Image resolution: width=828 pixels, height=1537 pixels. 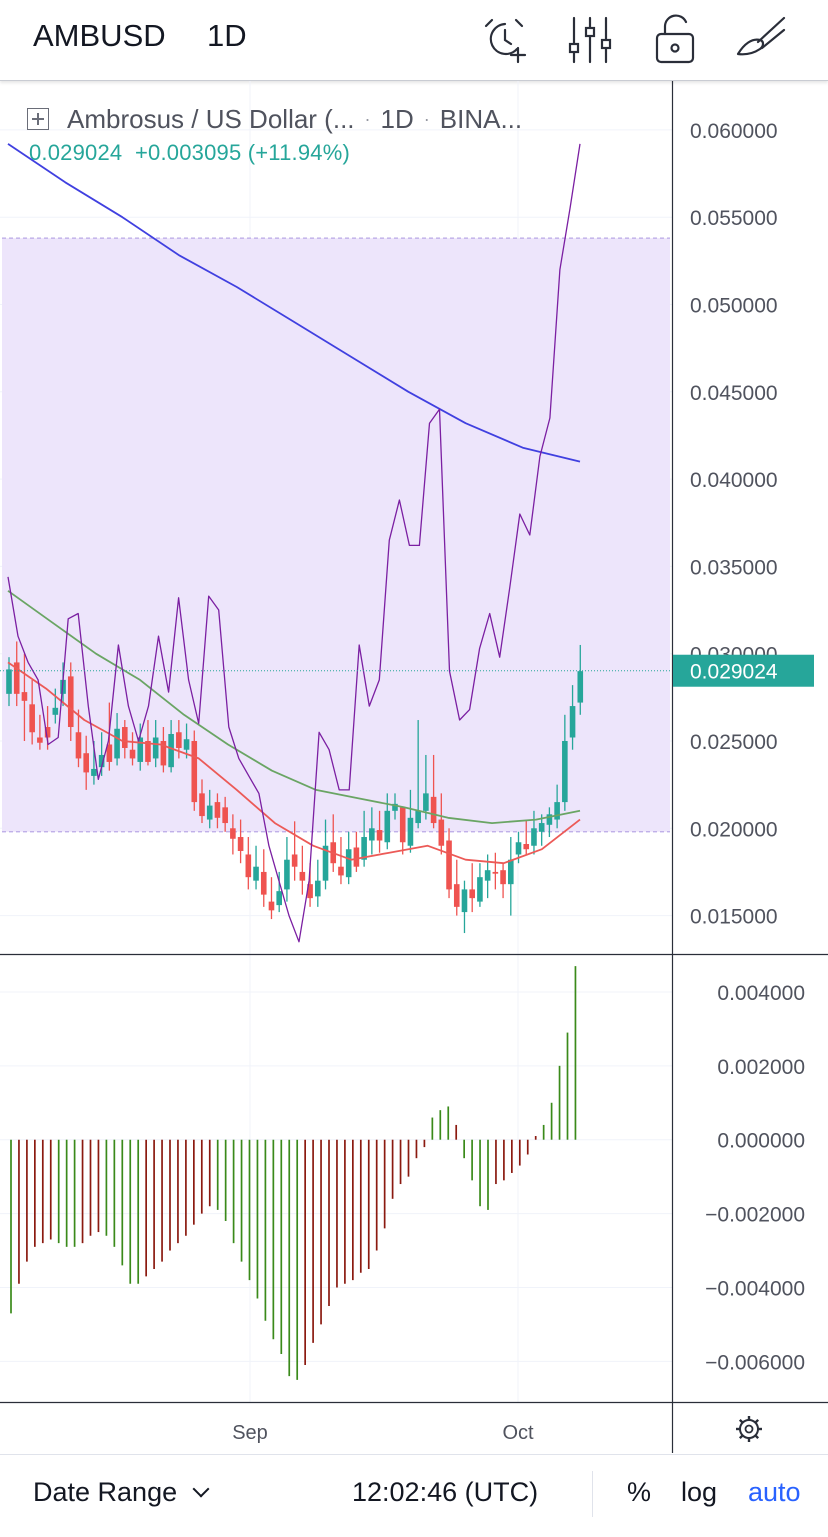 I want to click on unlock-icon, so click(x=676, y=40).